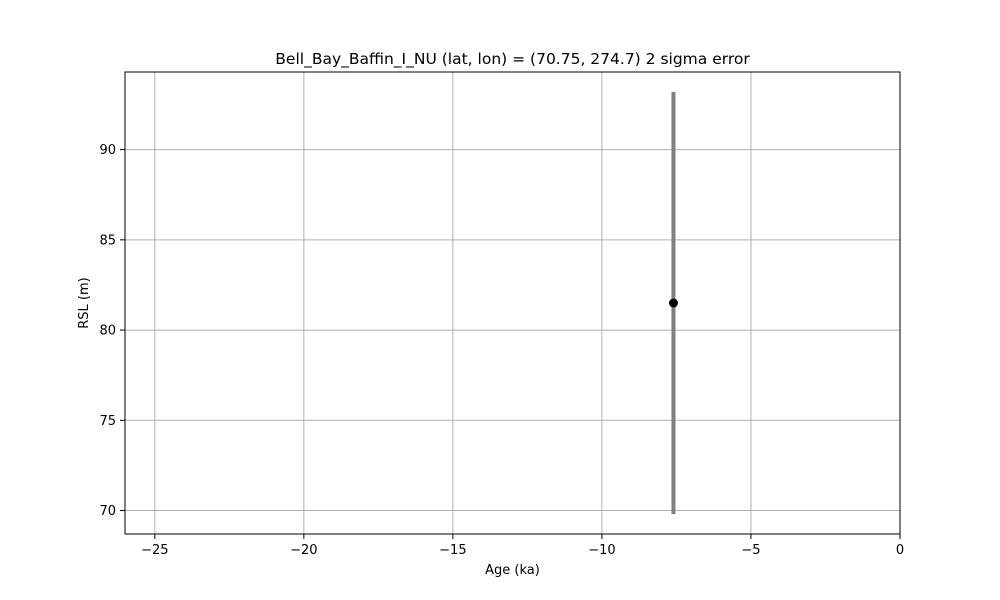 The image size is (1000, 600). I want to click on x-axis-label: Age (ka), so click(512, 570).